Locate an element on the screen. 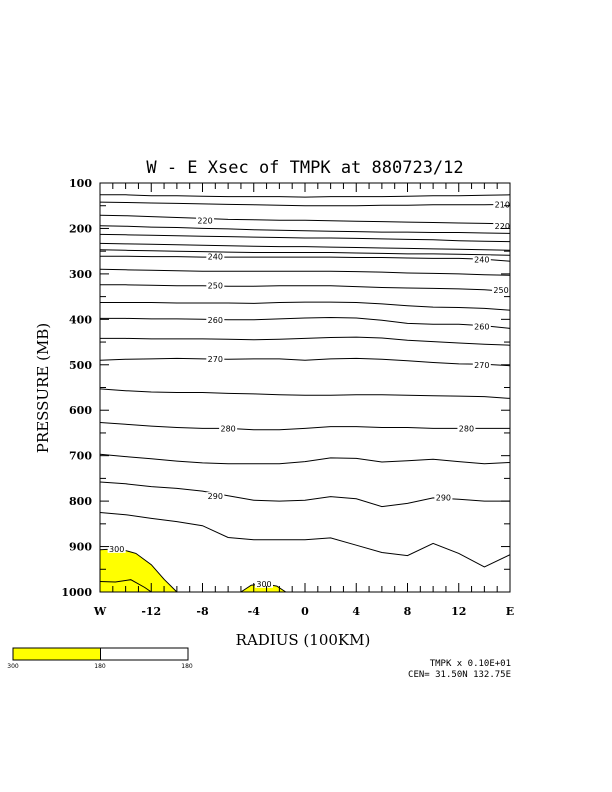 The height and width of the screenshot is (792, 612). colorbar-frame is located at coordinates (100, 654).